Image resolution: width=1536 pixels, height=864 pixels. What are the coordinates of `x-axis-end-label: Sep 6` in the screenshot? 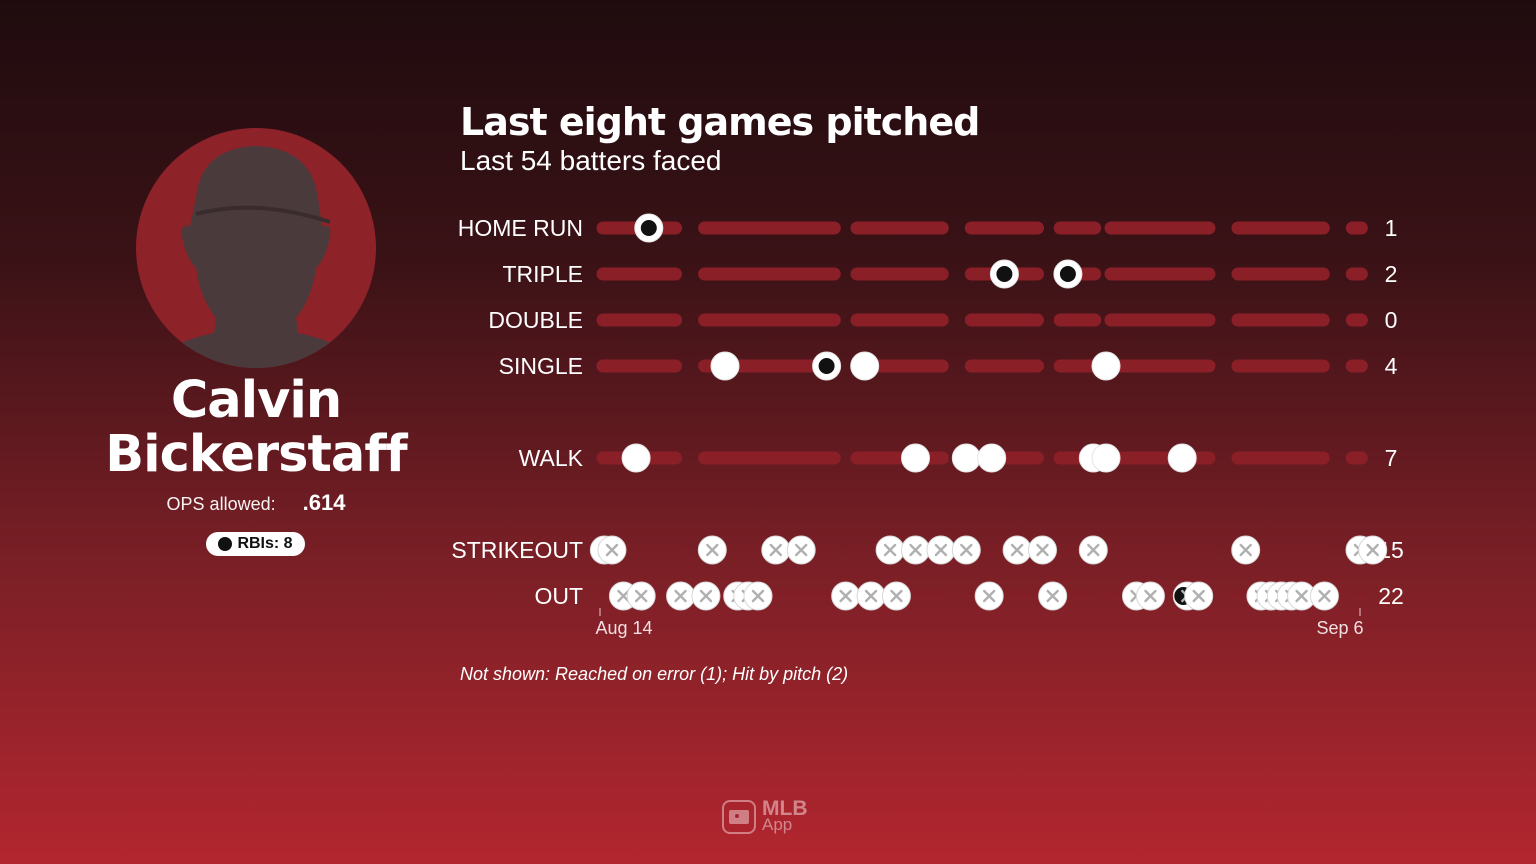 It's located at (1339, 628).